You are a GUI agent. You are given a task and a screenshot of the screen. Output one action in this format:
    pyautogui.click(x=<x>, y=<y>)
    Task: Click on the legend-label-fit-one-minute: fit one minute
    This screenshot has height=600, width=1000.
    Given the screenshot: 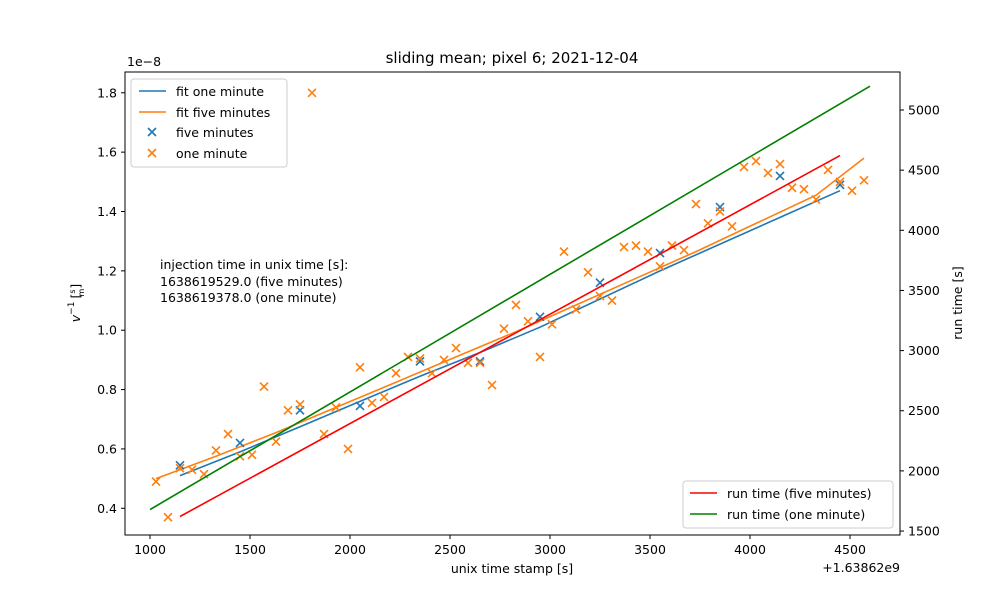 What is the action you would take?
    pyautogui.click(x=220, y=91)
    